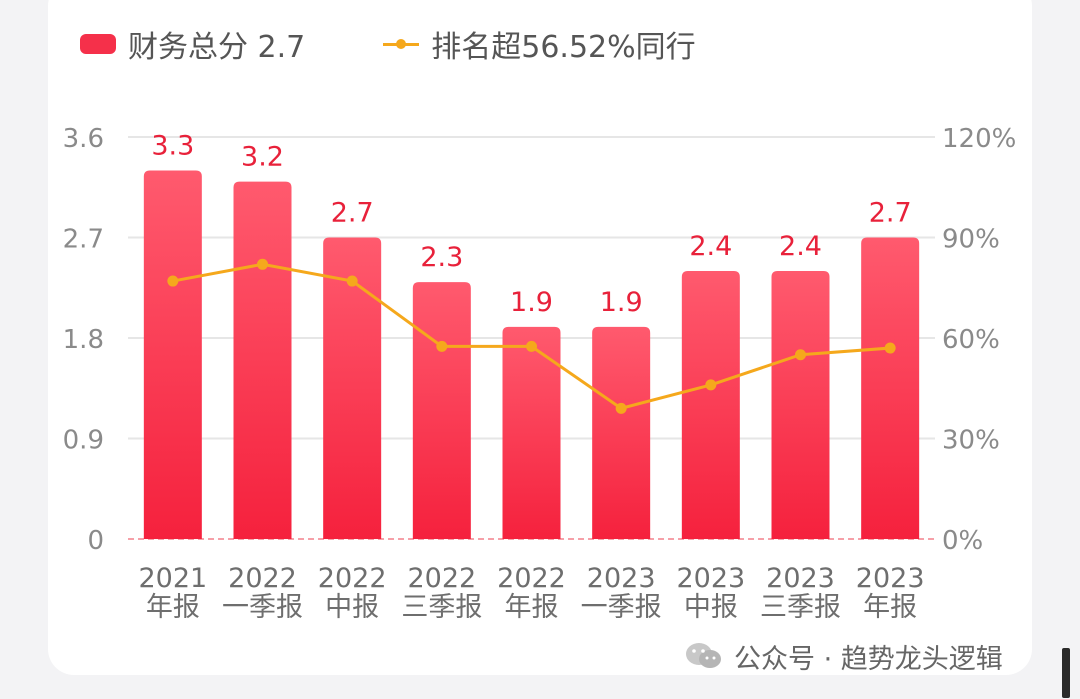  I want to click on legend-score-label: 财务总分 2.7, so click(217, 47).